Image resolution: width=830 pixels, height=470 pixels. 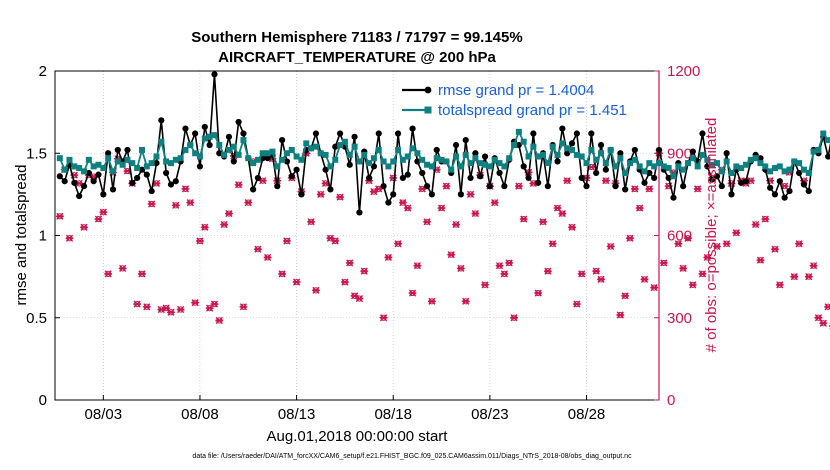 I want to click on y-left-tick-label: 0.5, so click(x=36, y=318).